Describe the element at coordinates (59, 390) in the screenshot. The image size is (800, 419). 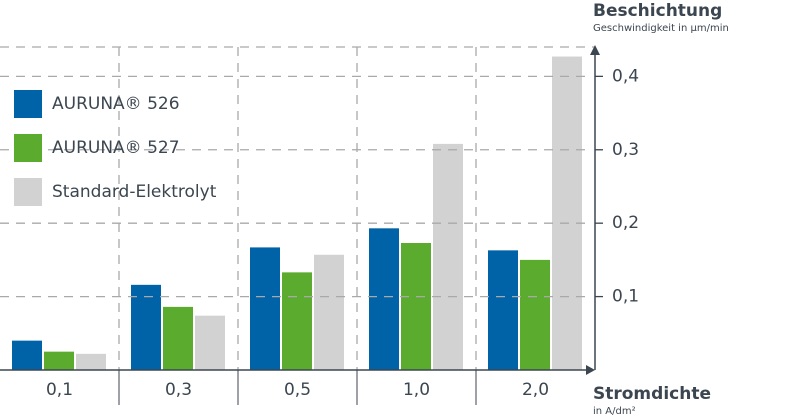
I see `x-tick-label: 0,1` at that location.